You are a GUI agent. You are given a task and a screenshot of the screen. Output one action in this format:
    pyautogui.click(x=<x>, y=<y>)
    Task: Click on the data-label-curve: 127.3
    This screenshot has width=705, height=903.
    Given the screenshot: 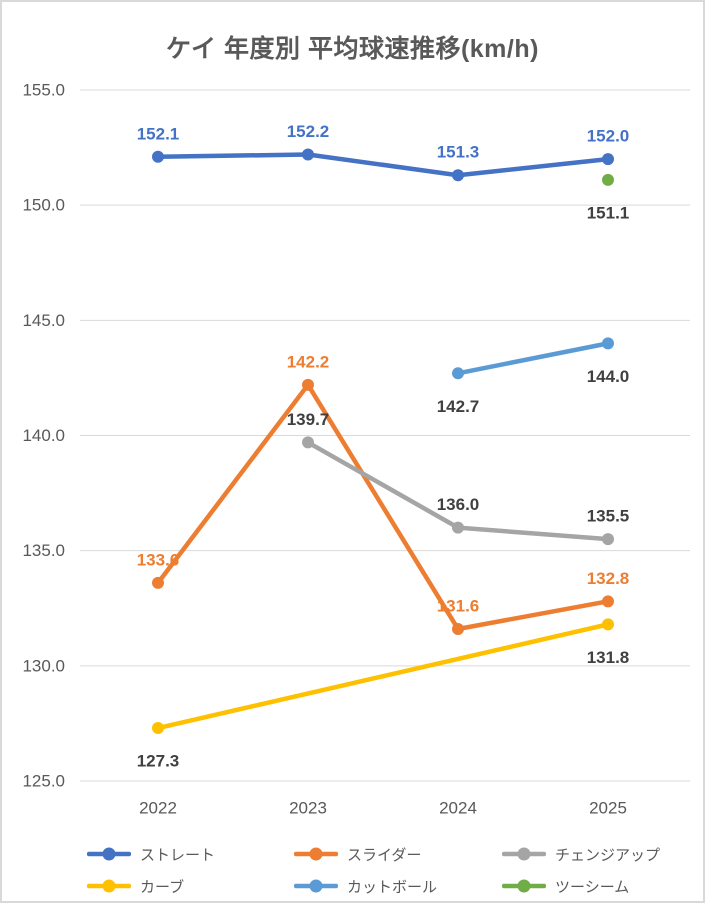 What is the action you would take?
    pyautogui.click(x=158, y=761)
    